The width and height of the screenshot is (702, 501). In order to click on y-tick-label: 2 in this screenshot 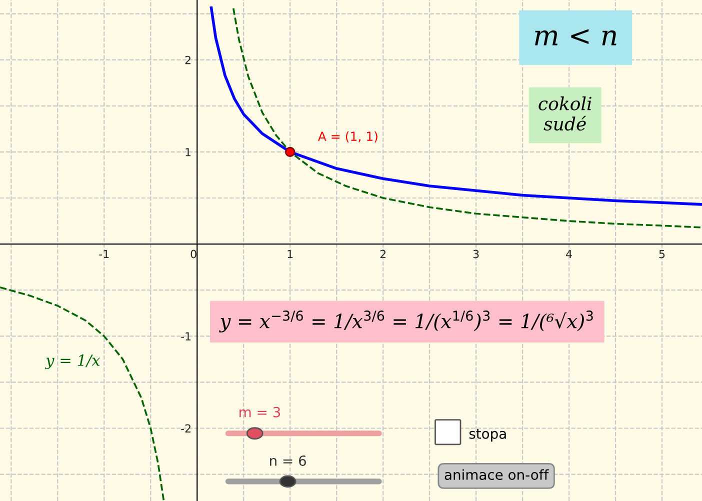, I will do `click(187, 60)`.